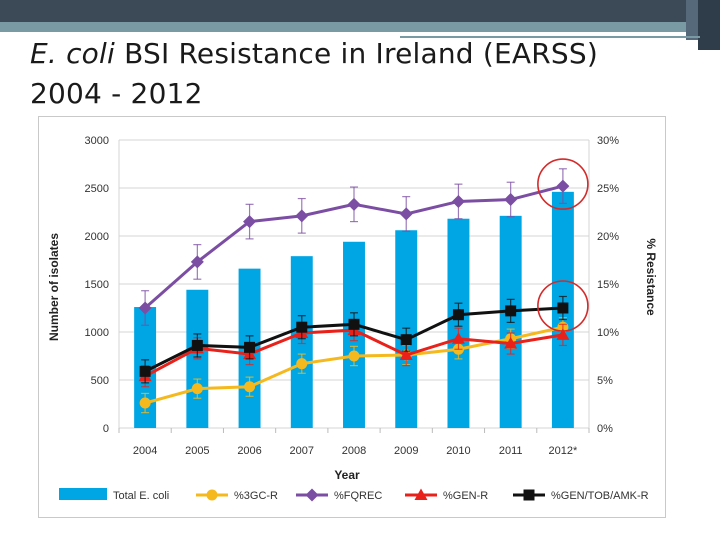 The height and width of the screenshot is (540, 720). I want to click on y-tick-label: 0, so click(106, 429).